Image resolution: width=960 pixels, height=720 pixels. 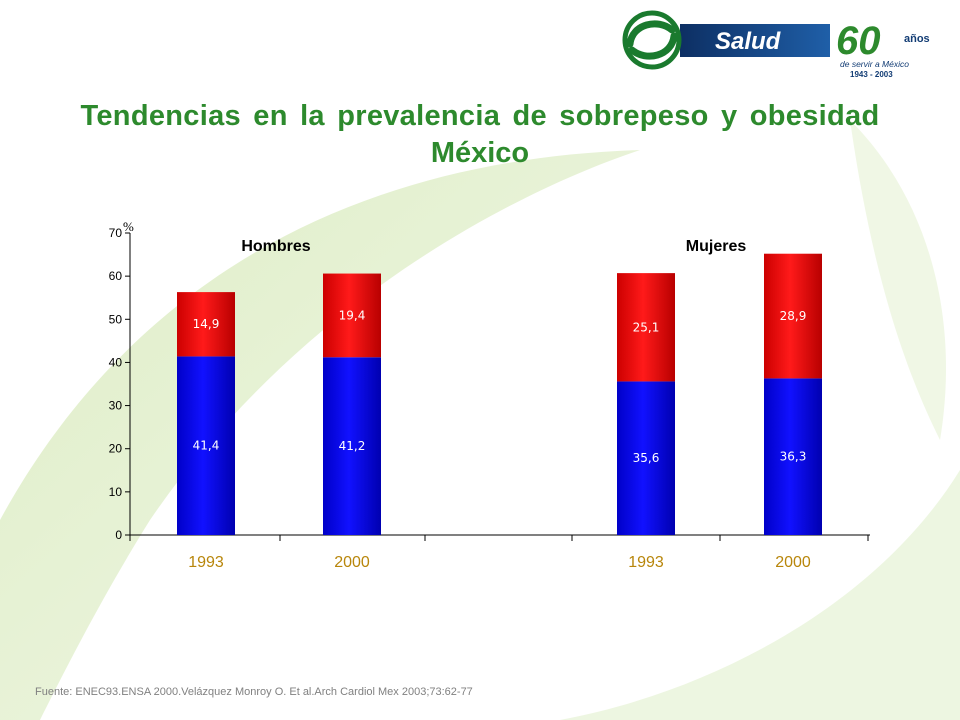 What do you see at coordinates (917, 39) in the screenshot?
I see `anniversary-suffix: años` at bounding box center [917, 39].